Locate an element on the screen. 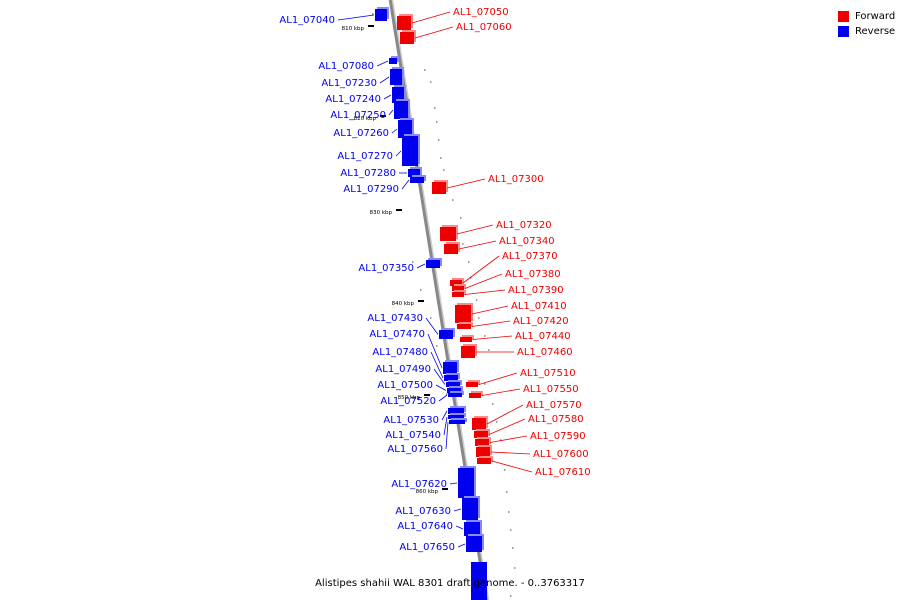 Image resolution: width=900 pixels, height=600 pixels. reverse-gene-label: AL1_07230 is located at coordinates (349, 83).